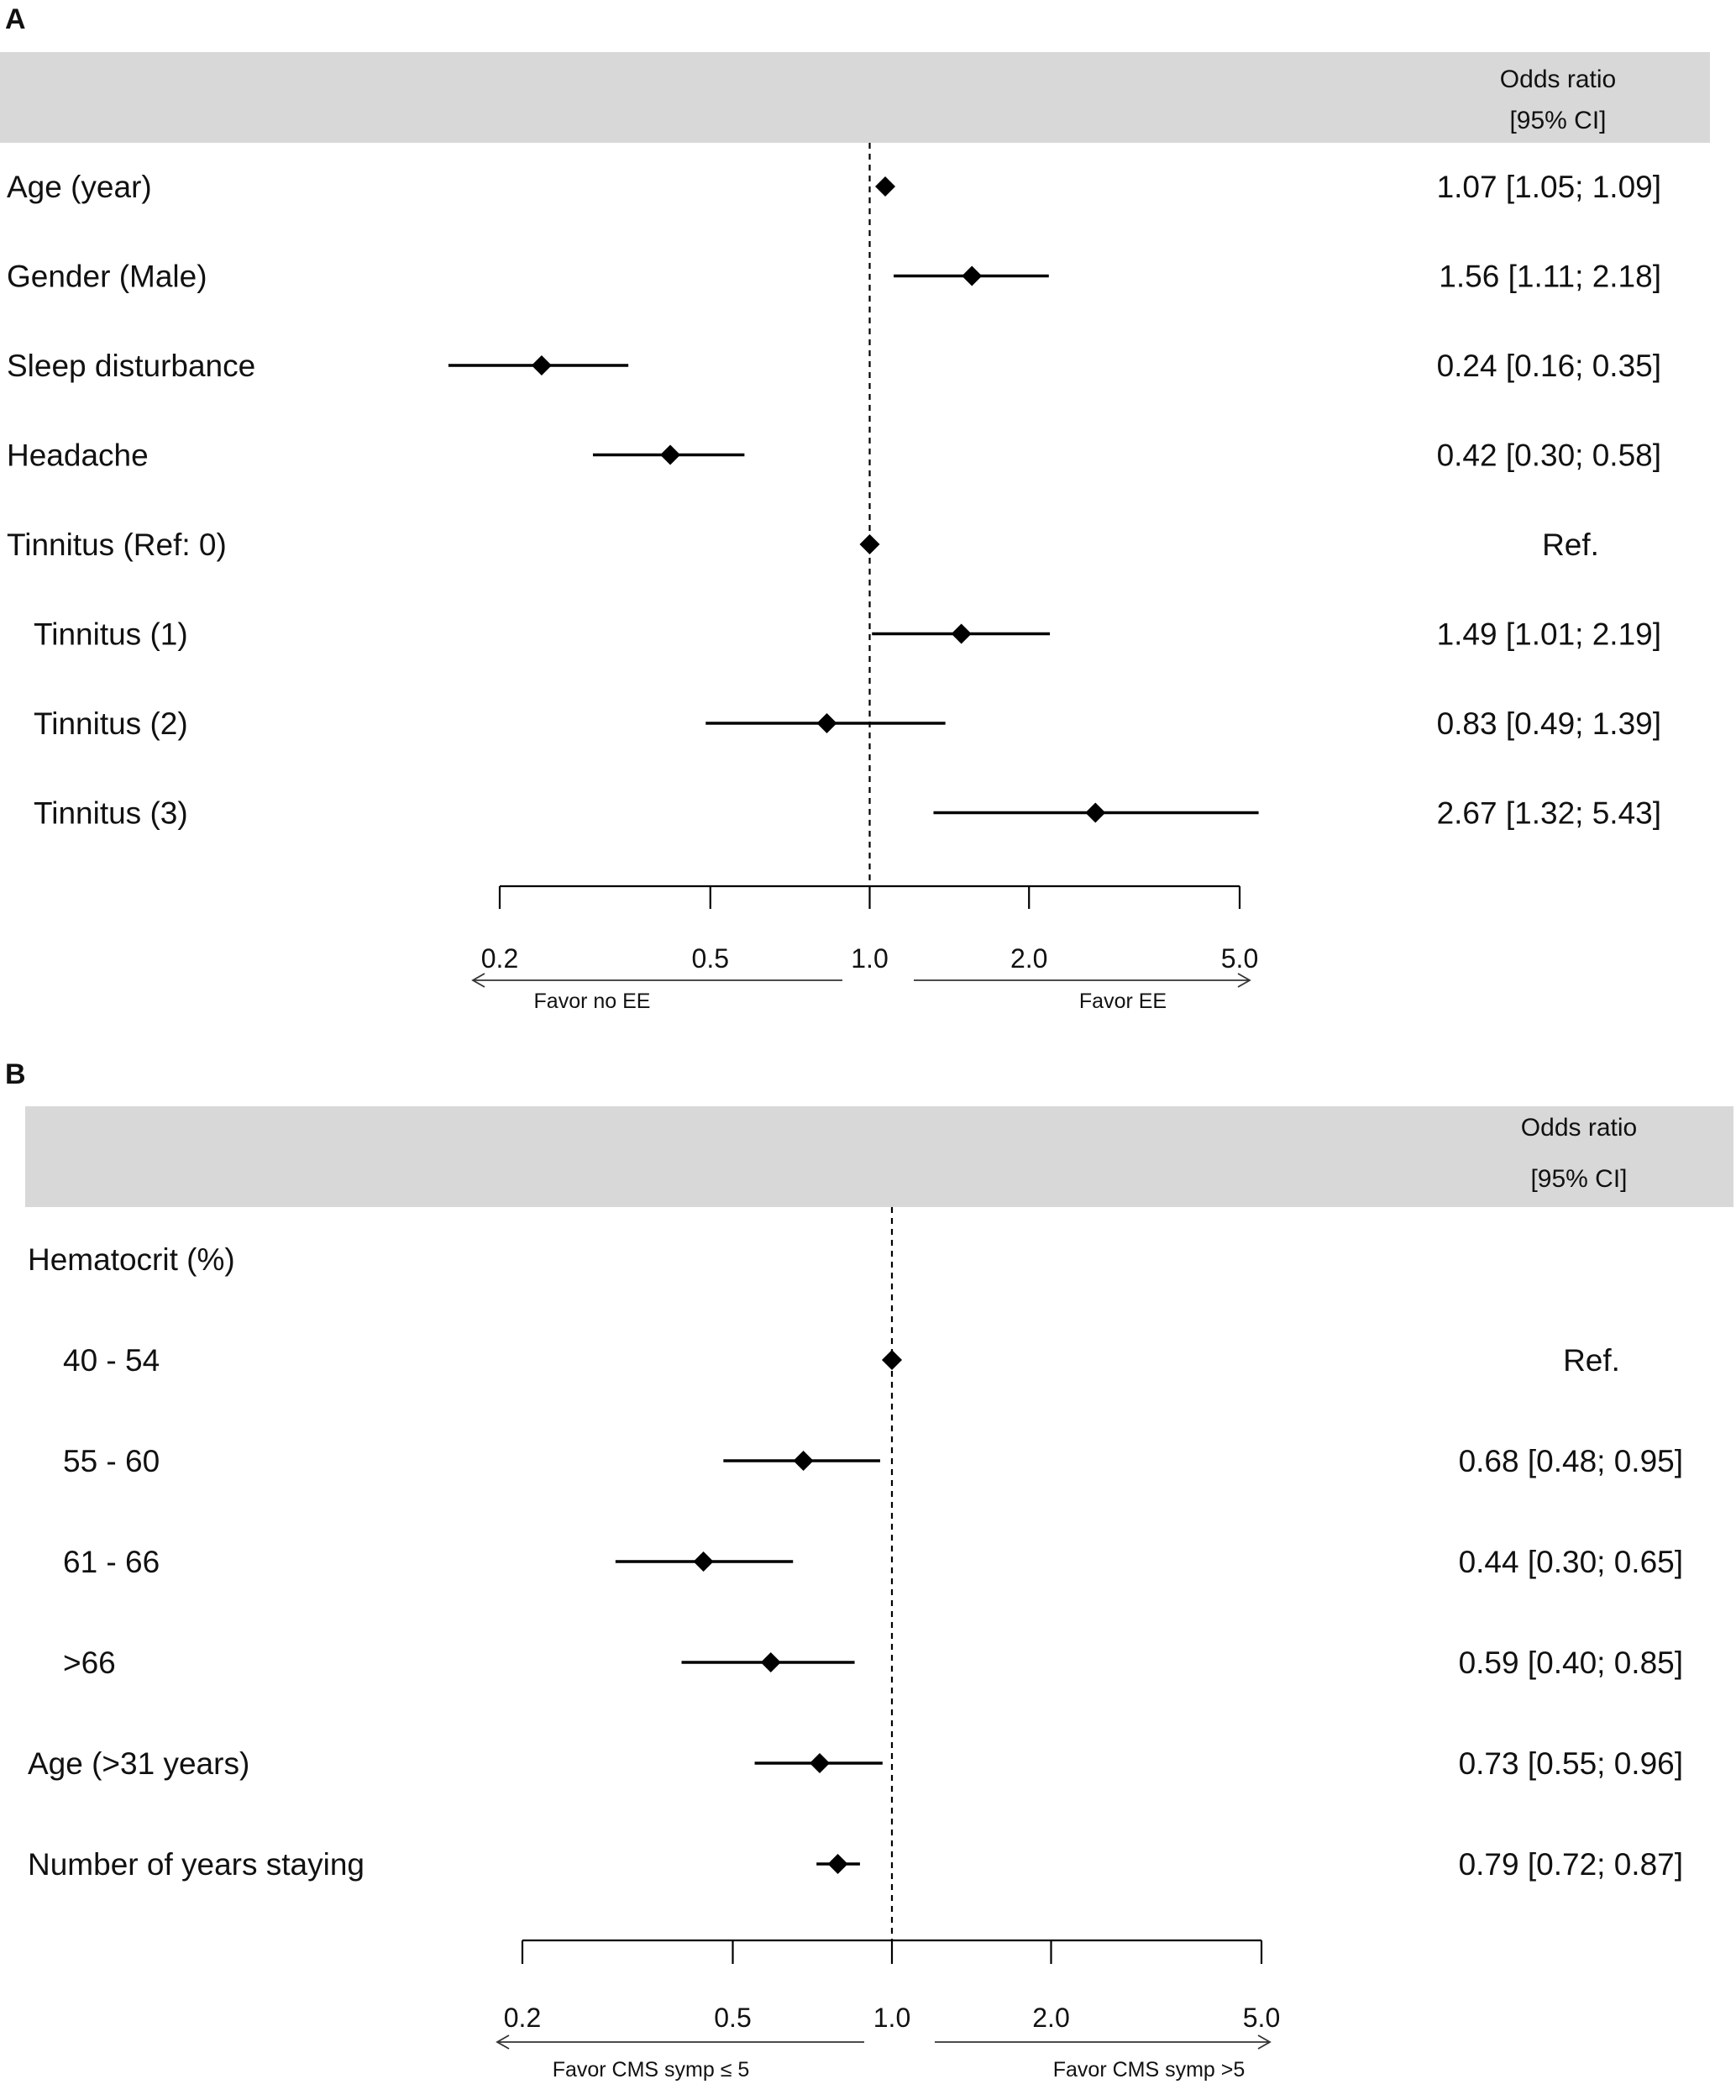  What do you see at coordinates (15, 1074) in the screenshot?
I see `panel-letter: B` at bounding box center [15, 1074].